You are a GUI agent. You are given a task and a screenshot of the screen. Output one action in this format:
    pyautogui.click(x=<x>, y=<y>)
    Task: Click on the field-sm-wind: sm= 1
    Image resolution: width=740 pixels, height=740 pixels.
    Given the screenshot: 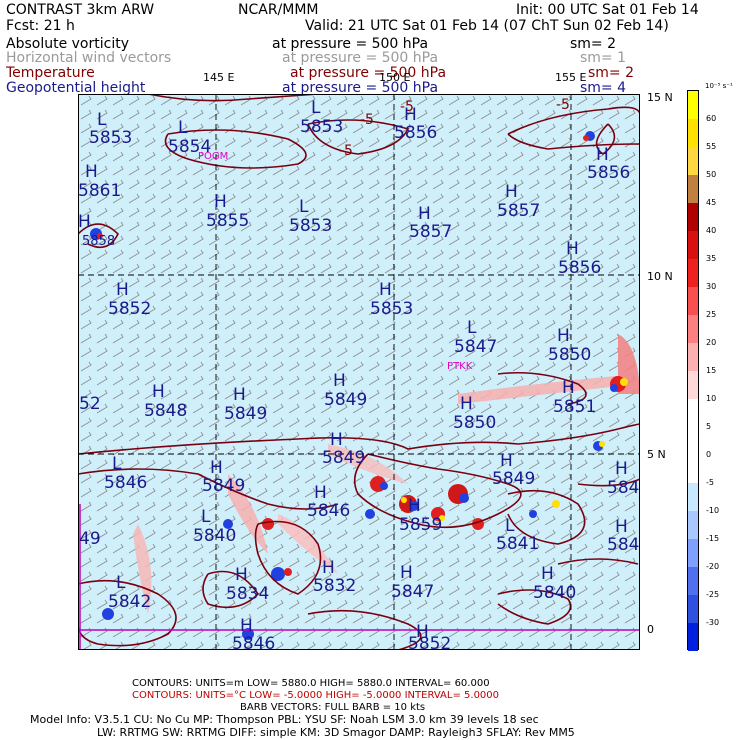 What is the action you would take?
    pyautogui.click(x=603, y=58)
    